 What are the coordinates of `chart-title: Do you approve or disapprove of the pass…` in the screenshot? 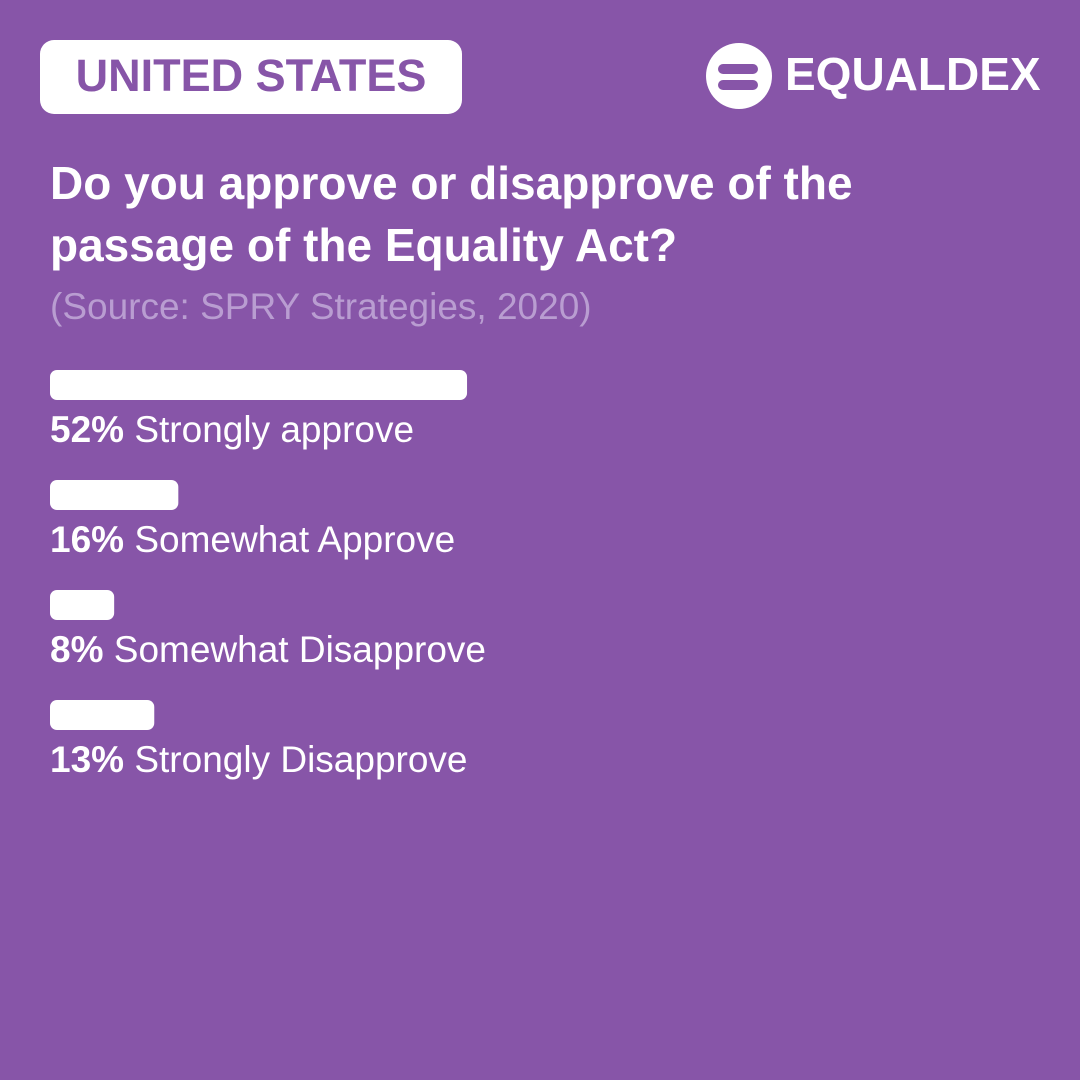 It's located at (451, 214).